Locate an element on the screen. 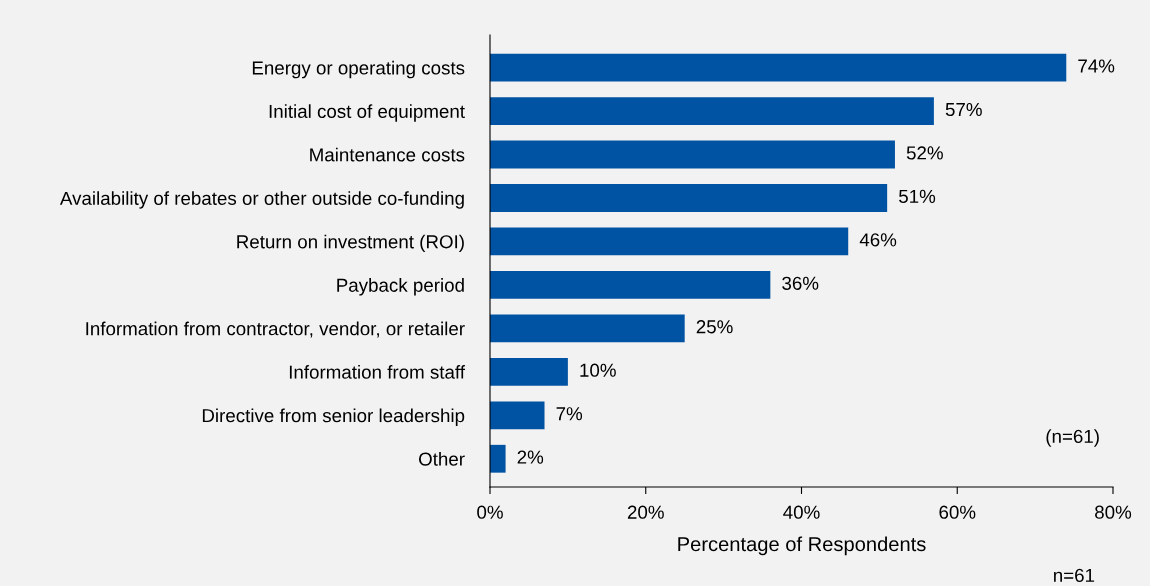  annotation: (n=61) is located at coordinates (1072, 438).